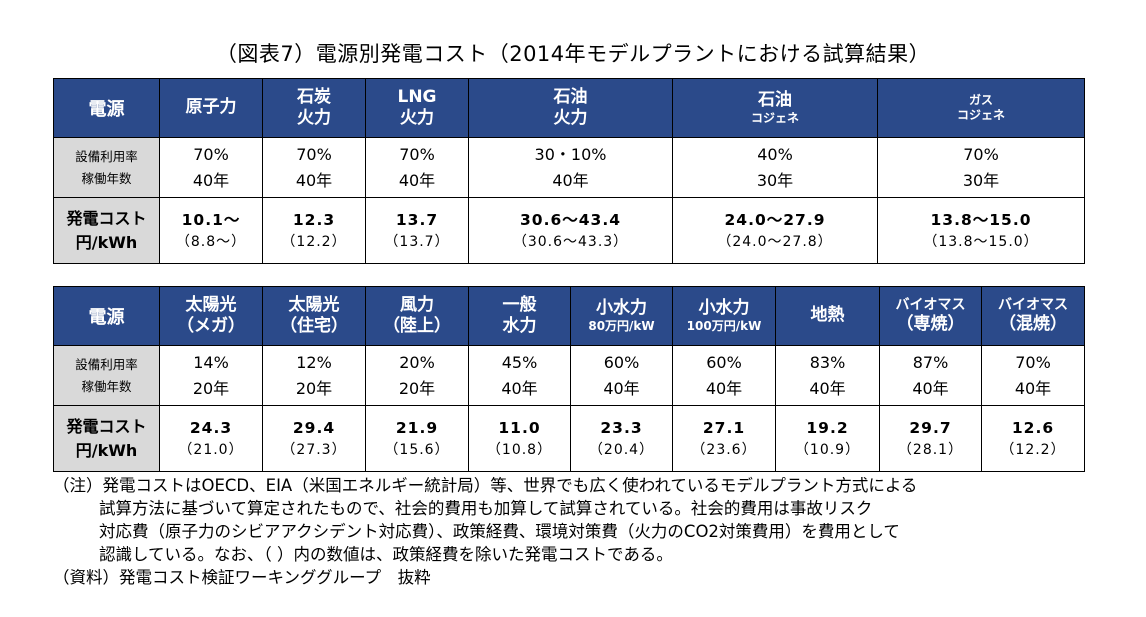 This screenshot has width=1146, height=617. I want to click on util-cell: 20% 20年, so click(417, 375).